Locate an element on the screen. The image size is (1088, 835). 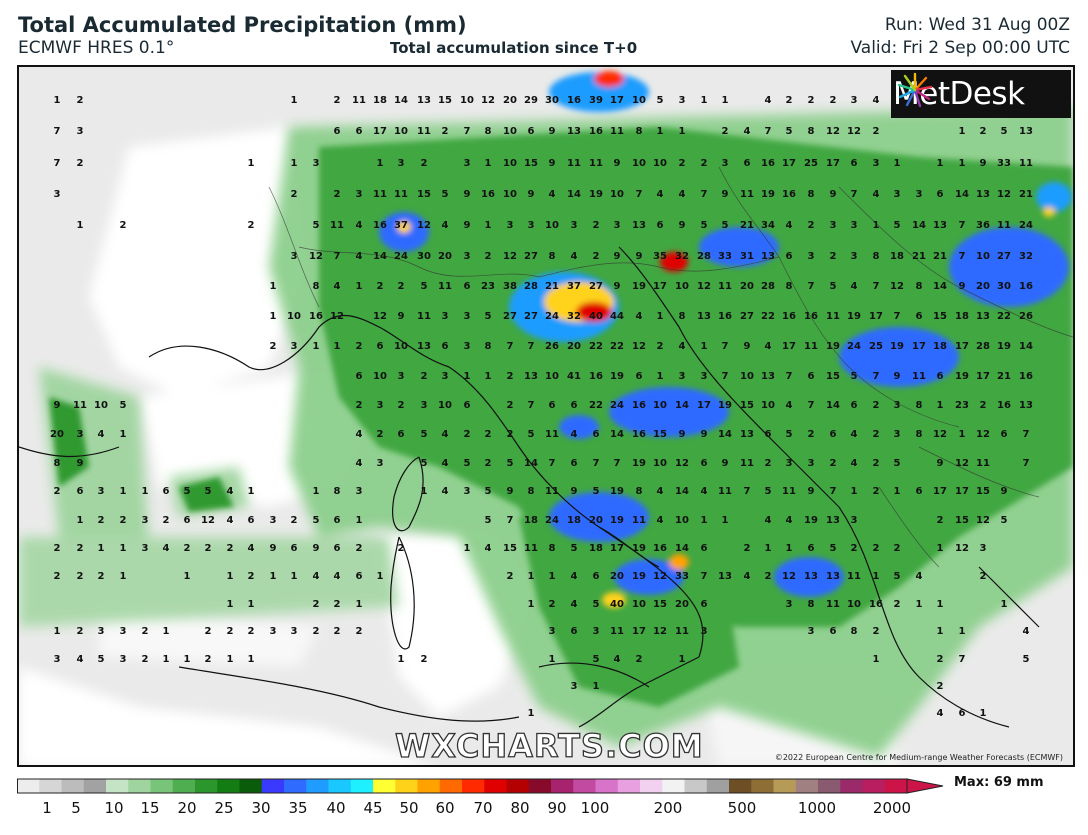
point-value: 21 is located at coordinates (919, 256).